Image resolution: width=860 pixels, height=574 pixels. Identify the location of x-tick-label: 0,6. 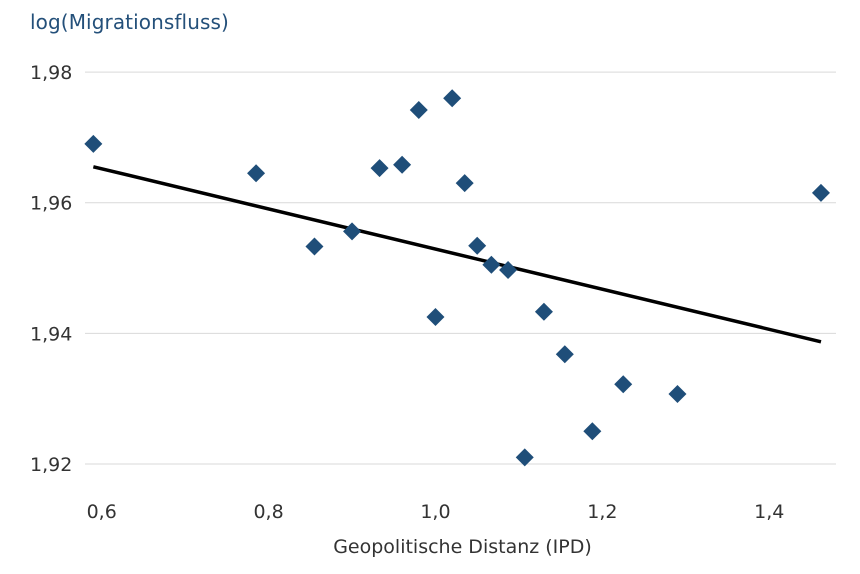
(102, 512).